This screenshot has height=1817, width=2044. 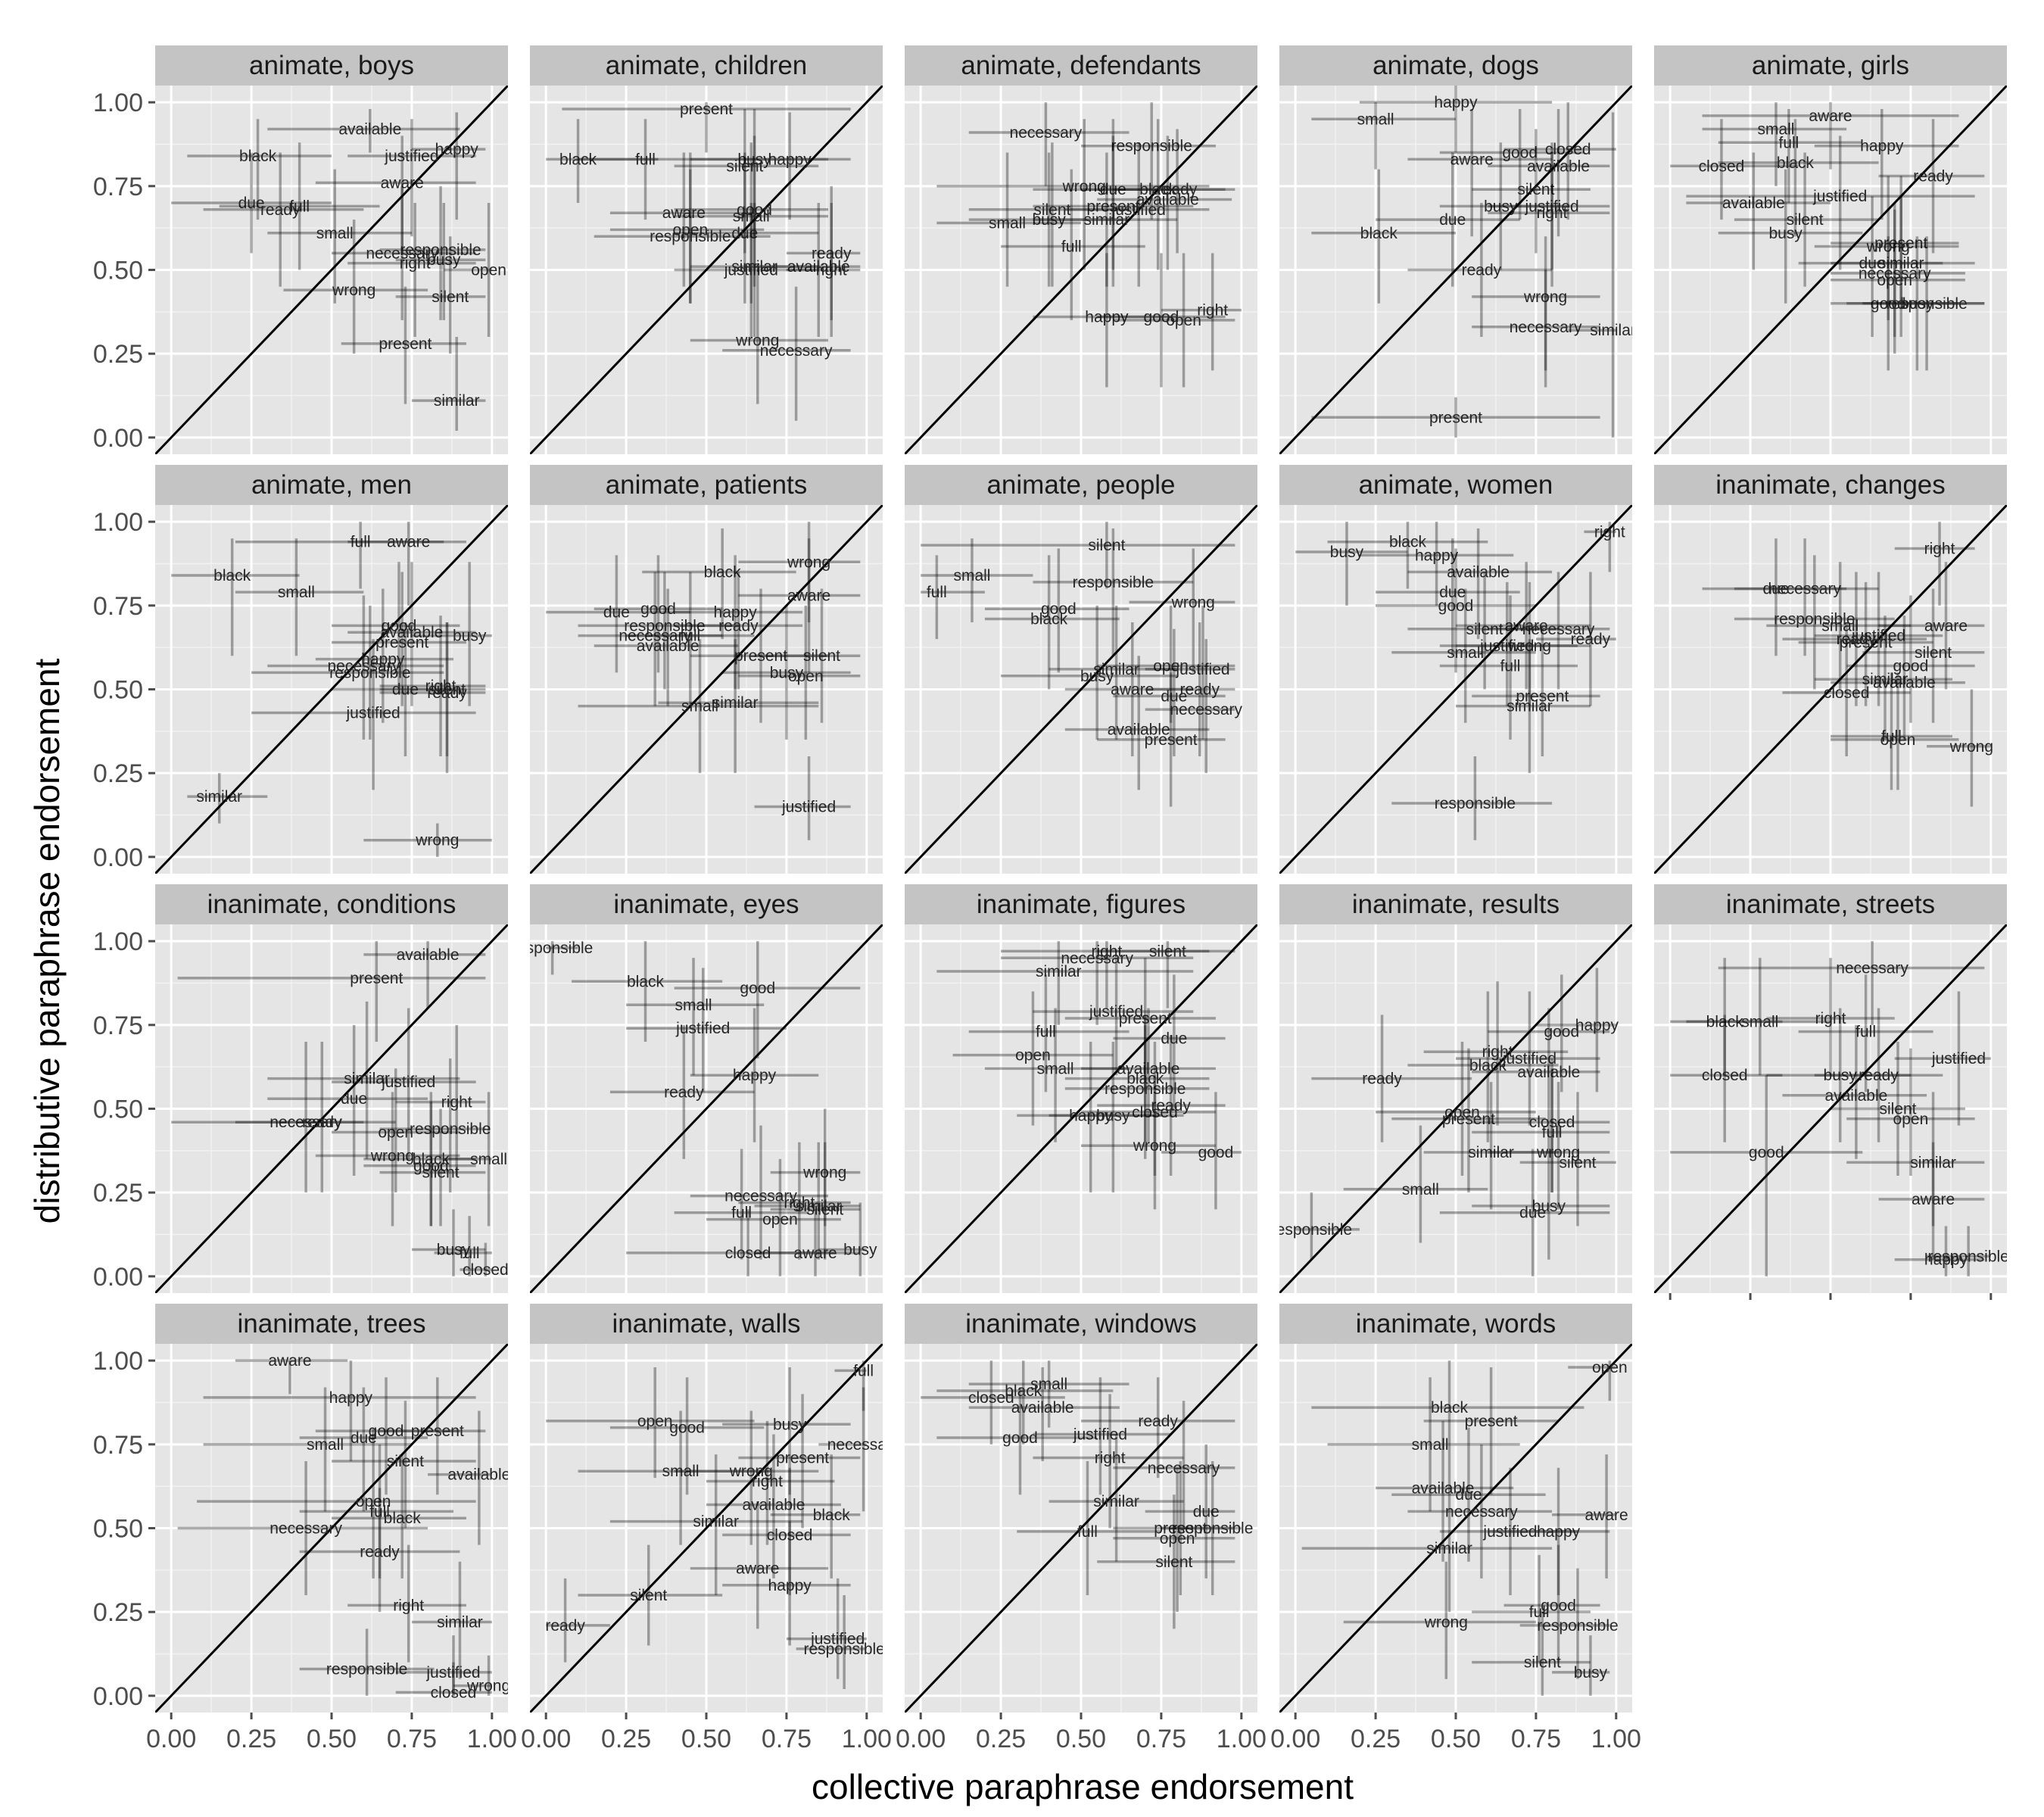 I want to click on y-tick-label: 0.00, so click(x=118, y=1277).